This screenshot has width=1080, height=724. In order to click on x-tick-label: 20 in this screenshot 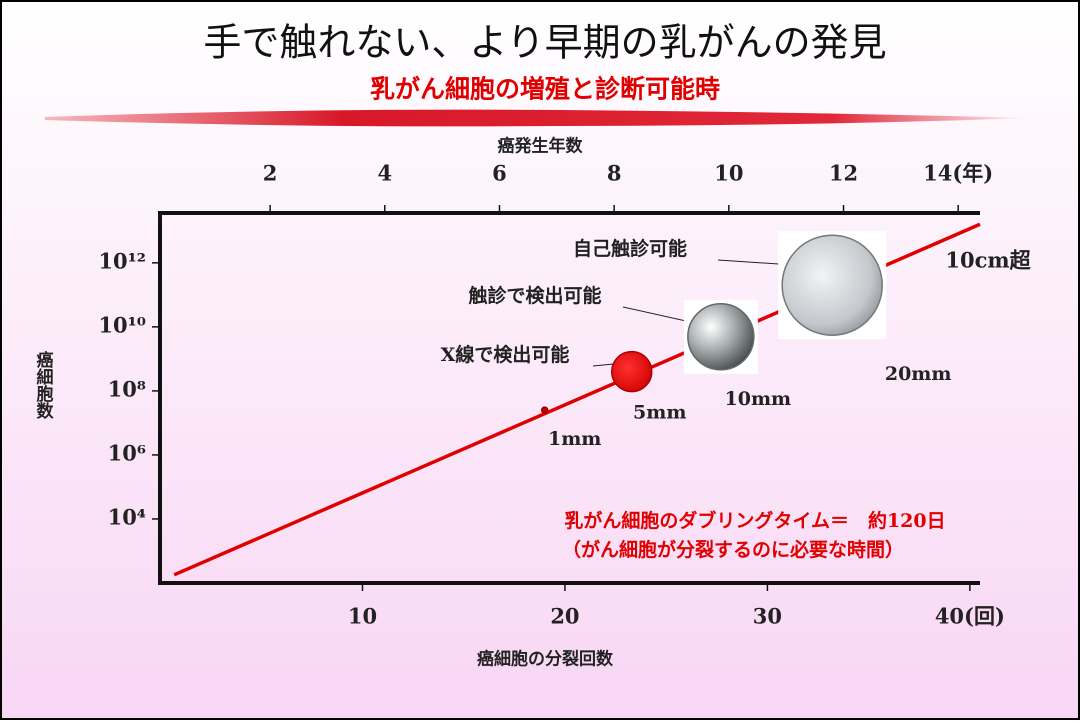, I will do `click(564, 616)`.